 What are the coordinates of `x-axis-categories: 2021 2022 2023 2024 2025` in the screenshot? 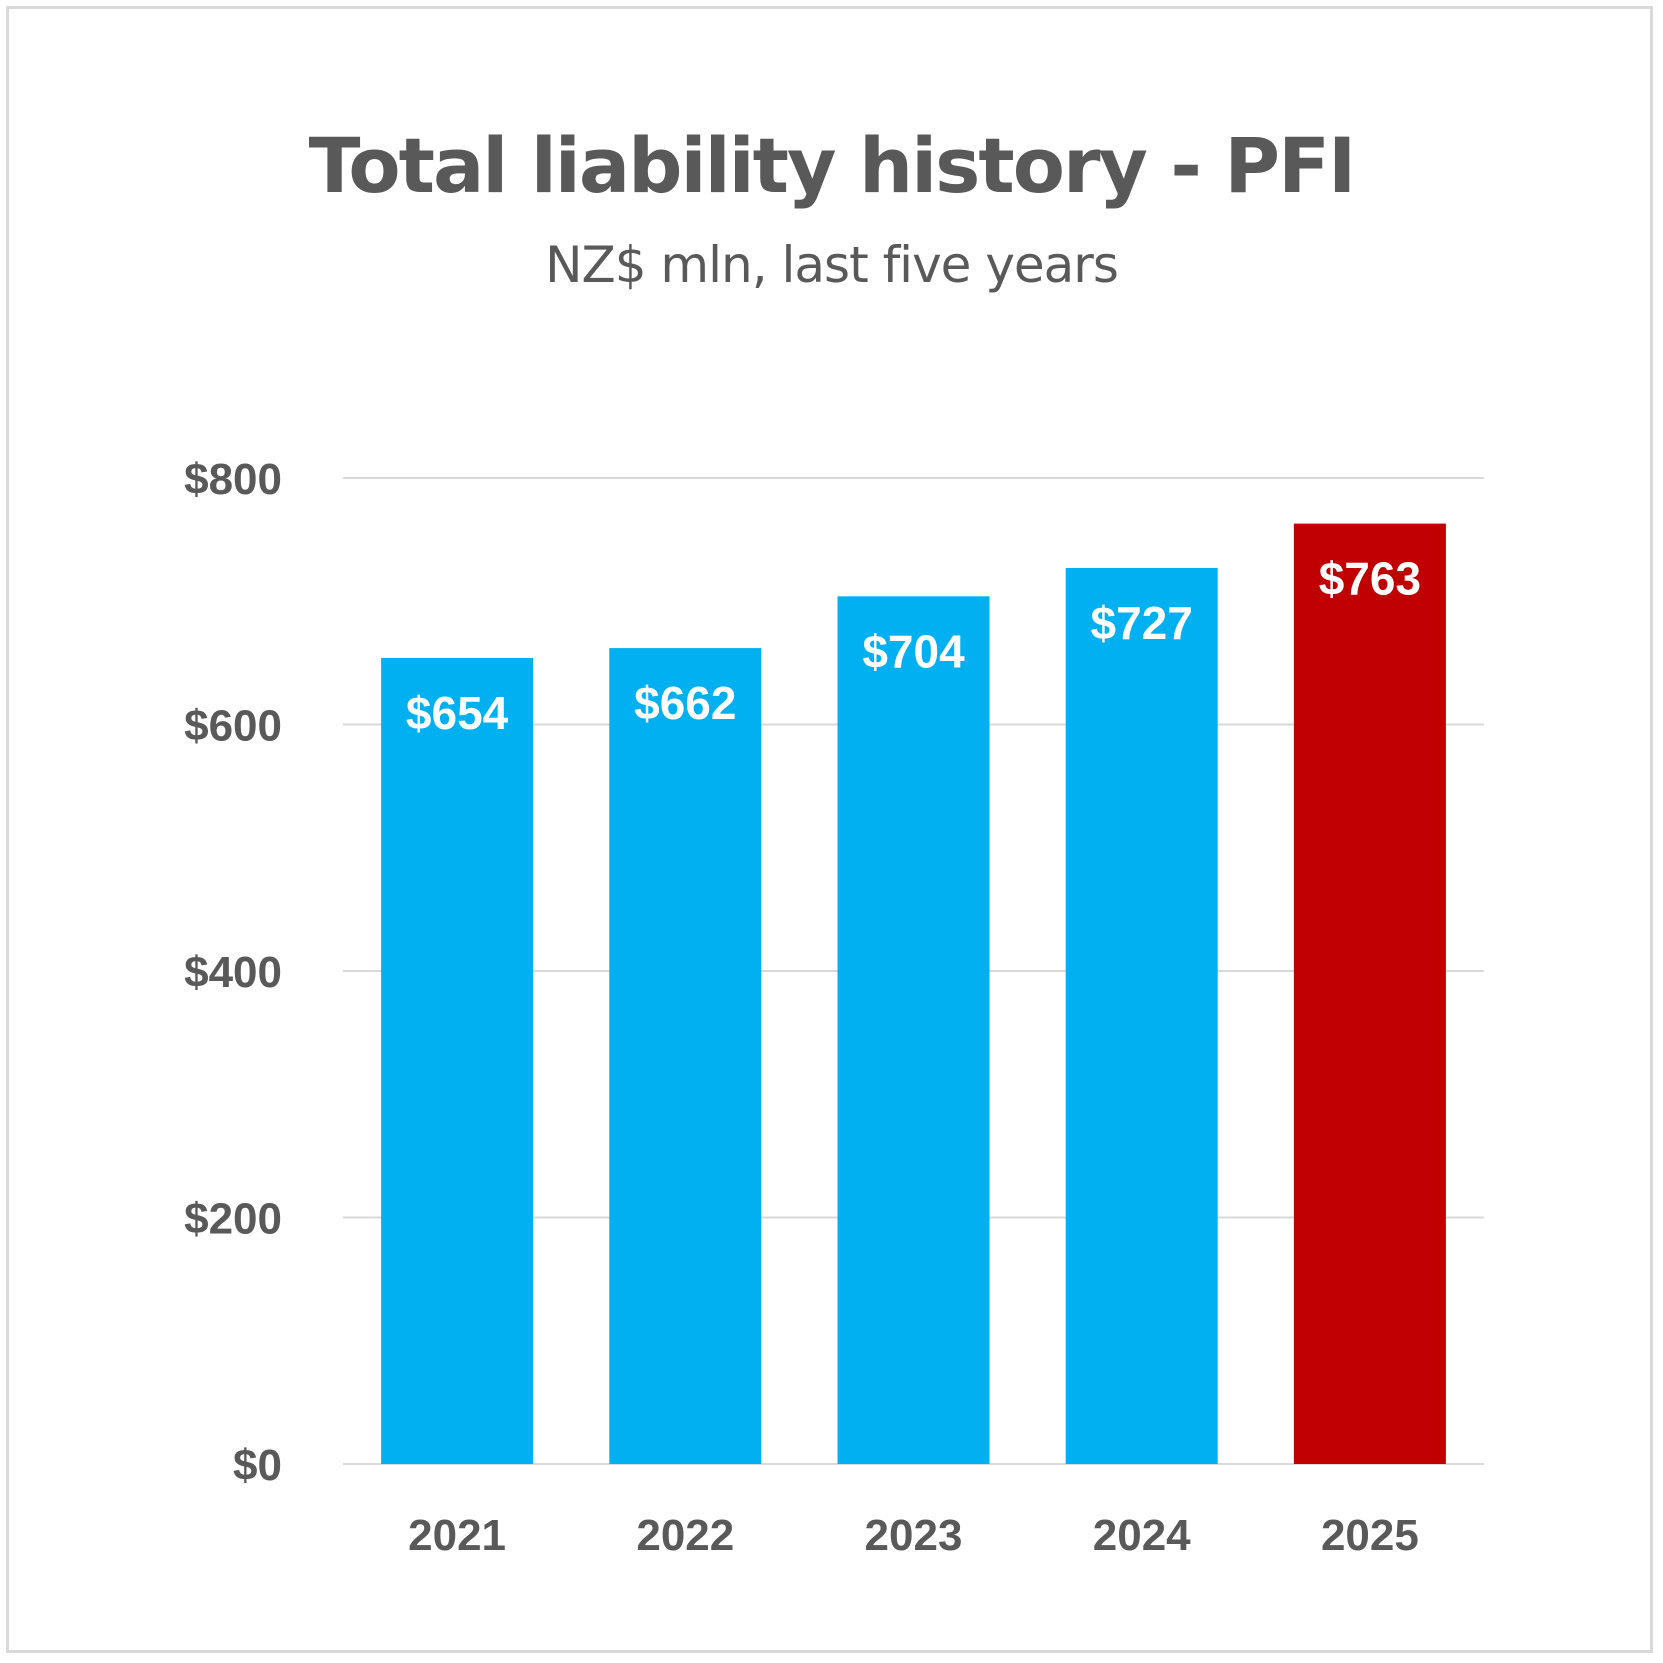 It's located at (913, 1535).